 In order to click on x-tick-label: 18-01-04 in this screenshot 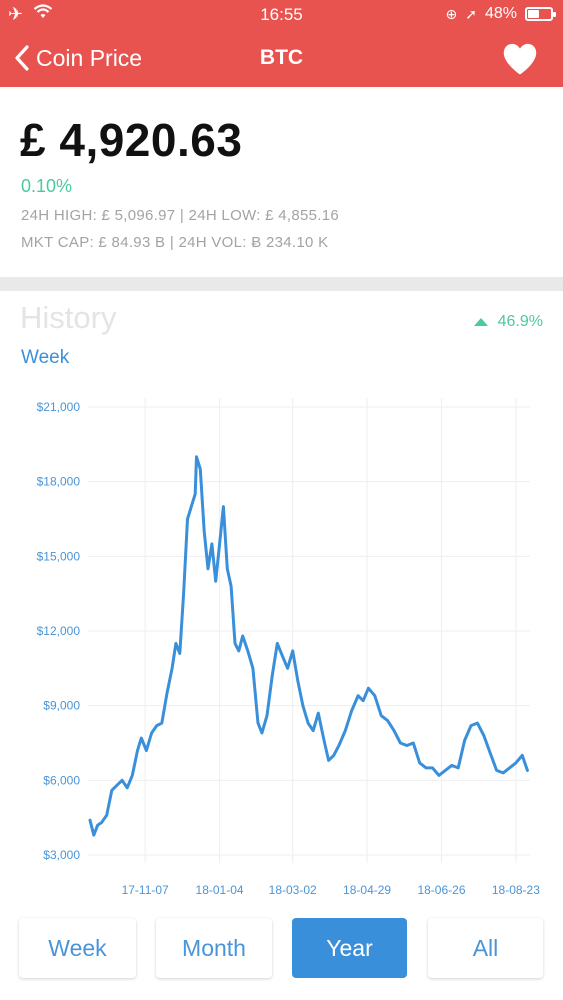, I will do `click(220, 890)`.